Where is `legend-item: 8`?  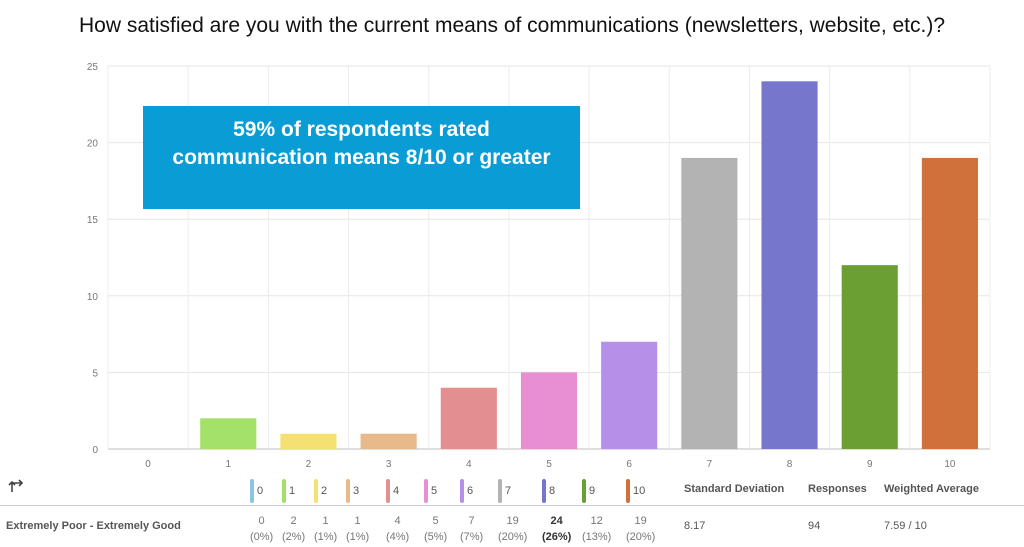 legend-item: 8 is located at coordinates (548, 491).